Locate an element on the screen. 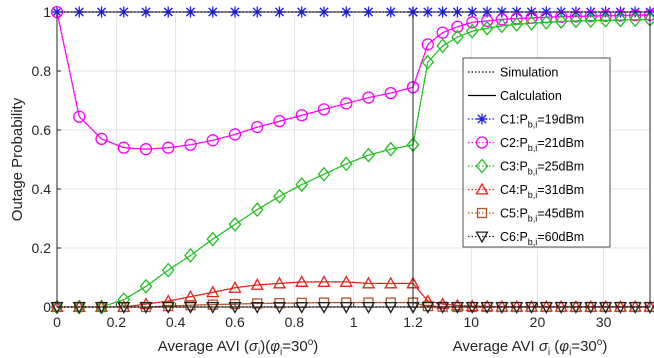  legend-label: Simulation is located at coordinates (529, 73).